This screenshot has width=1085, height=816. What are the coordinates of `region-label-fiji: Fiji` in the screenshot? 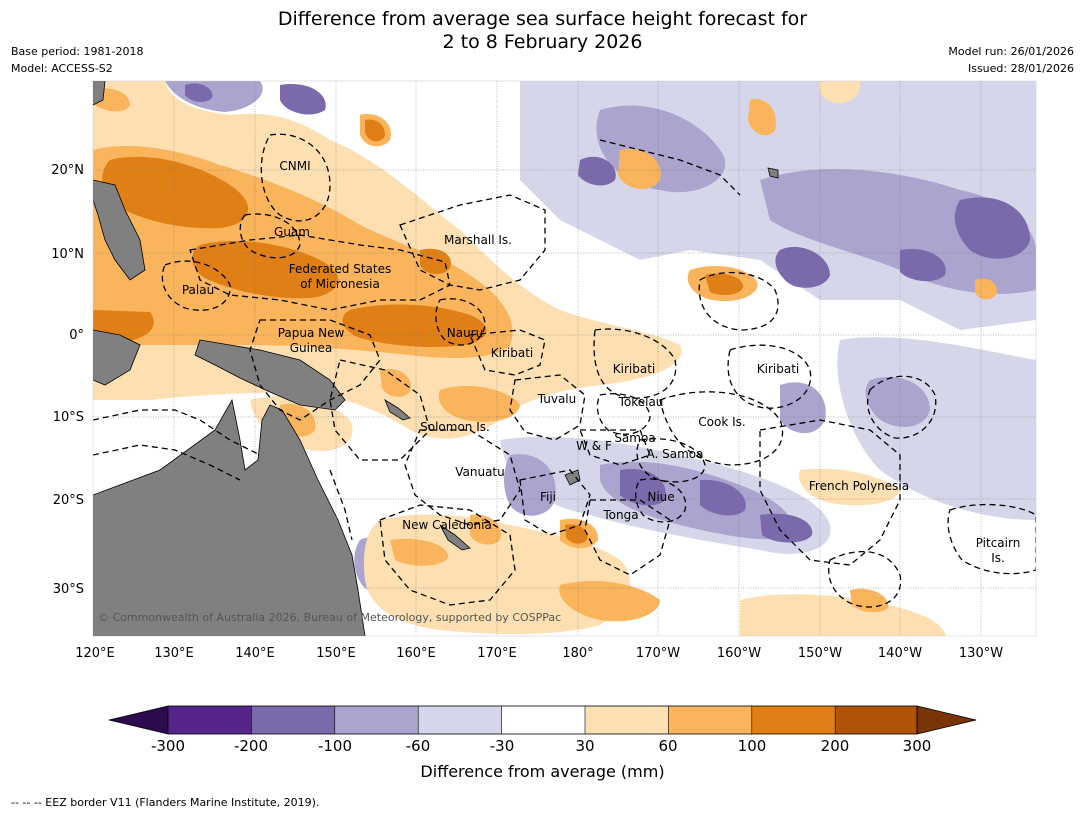 It's located at (548, 497).